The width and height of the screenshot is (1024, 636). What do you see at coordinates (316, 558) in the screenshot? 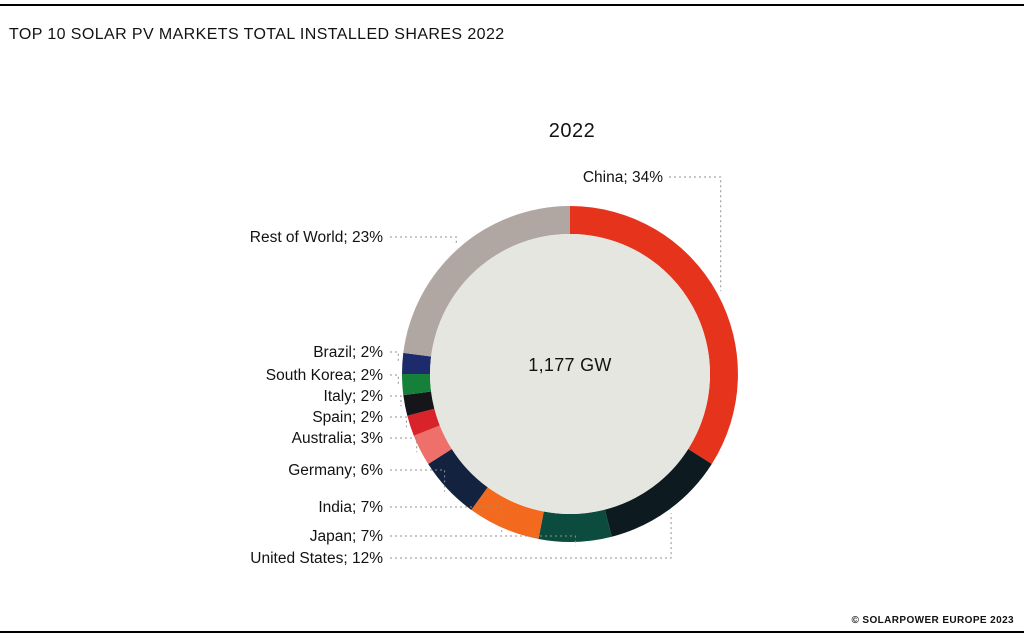
I see `slice-label-united-states: United States; 12%` at bounding box center [316, 558].